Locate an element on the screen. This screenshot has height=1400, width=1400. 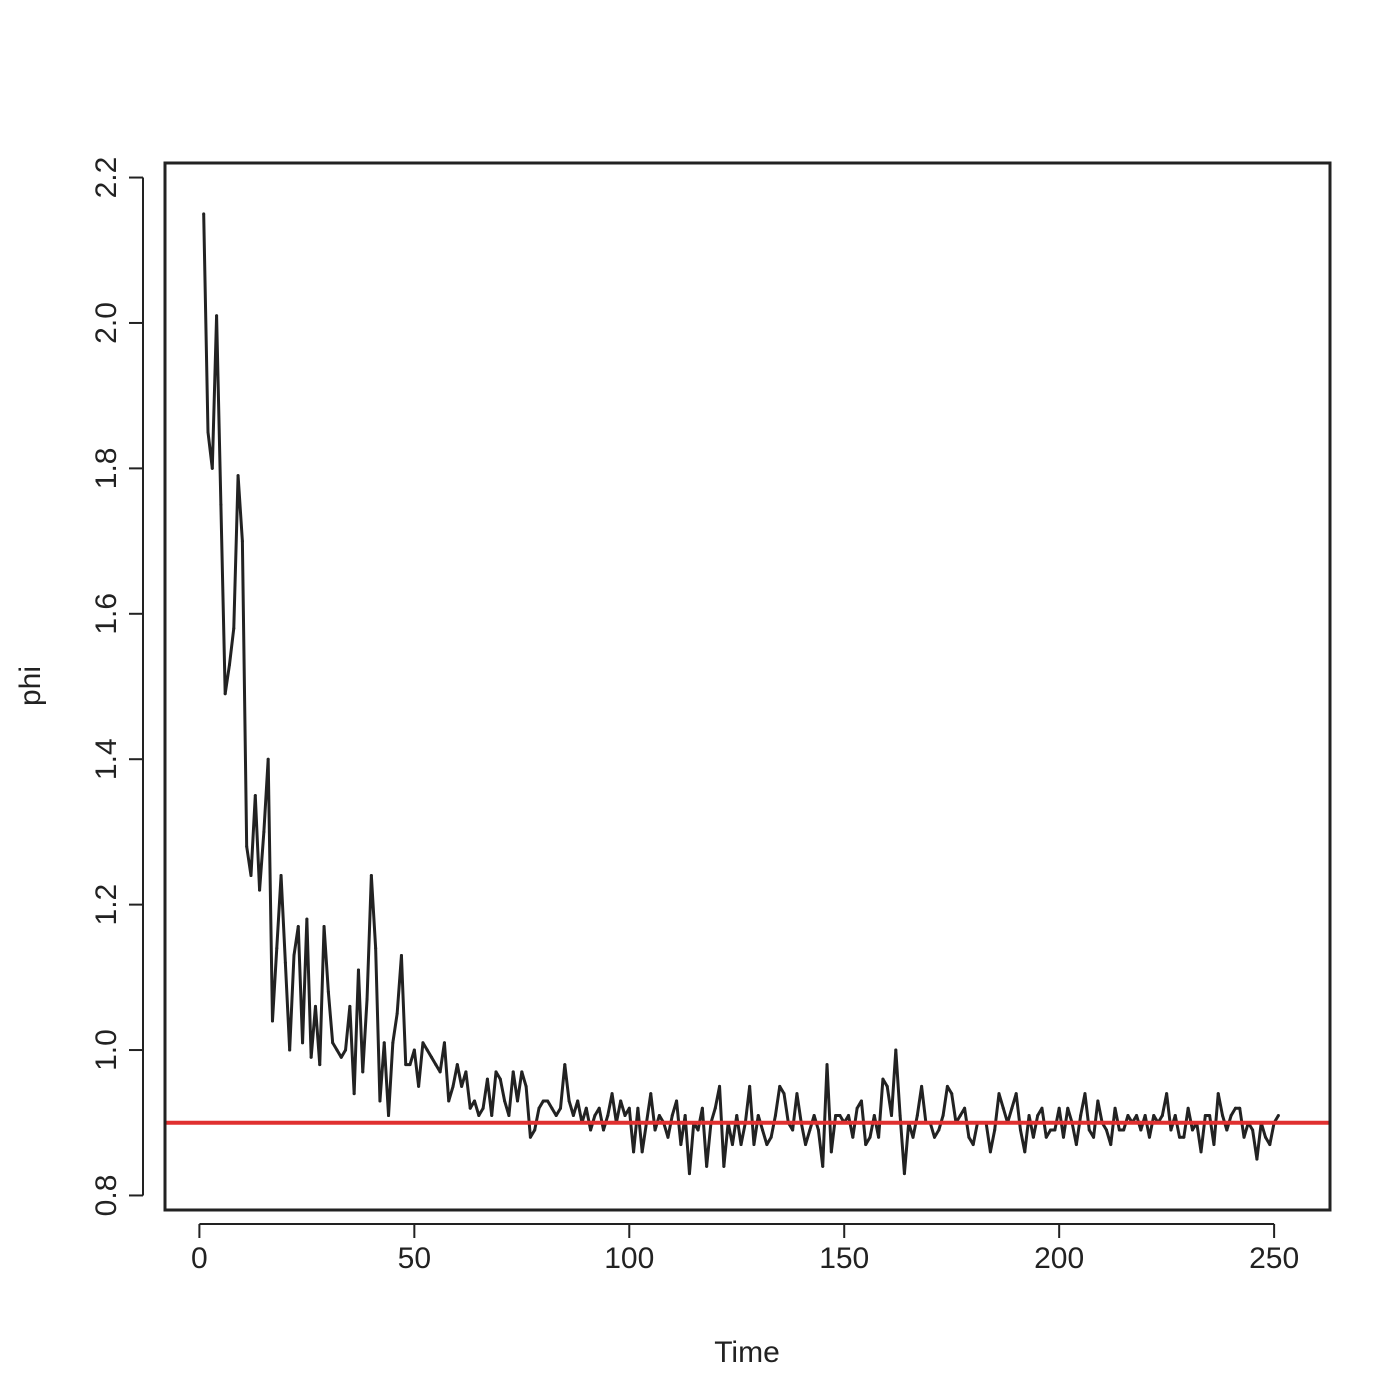
y-tick-label: 2.0 is located at coordinates (106, 323).